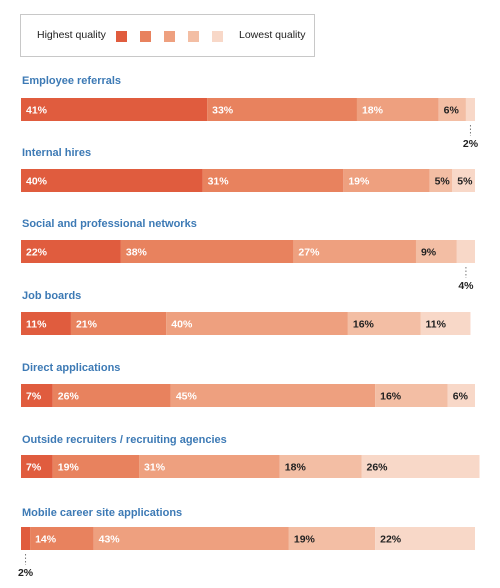  Describe the element at coordinates (71, 81) in the screenshot. I see `category-label: Employee referrals` at that location.